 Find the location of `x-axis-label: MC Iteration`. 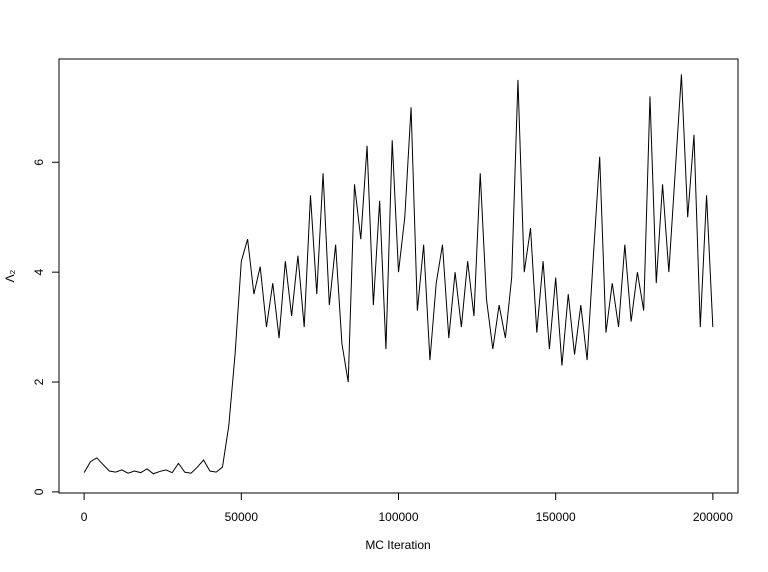

x-axis-label: MC Iteration is located at coordinates (397, 545).